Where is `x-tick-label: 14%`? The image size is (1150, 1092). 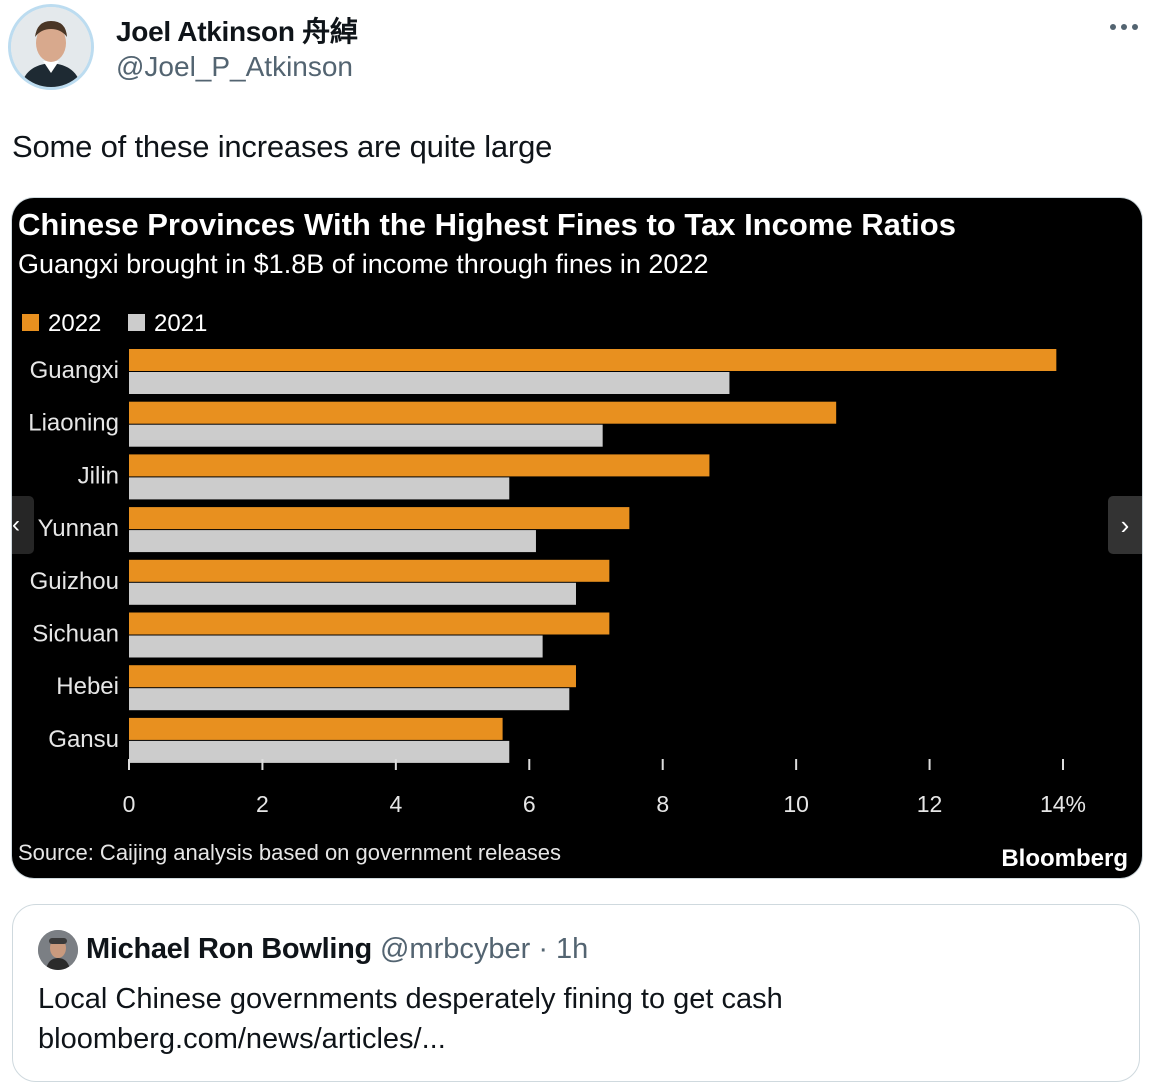 x-tick-label: 14% is located at coordinates (1063, 804).